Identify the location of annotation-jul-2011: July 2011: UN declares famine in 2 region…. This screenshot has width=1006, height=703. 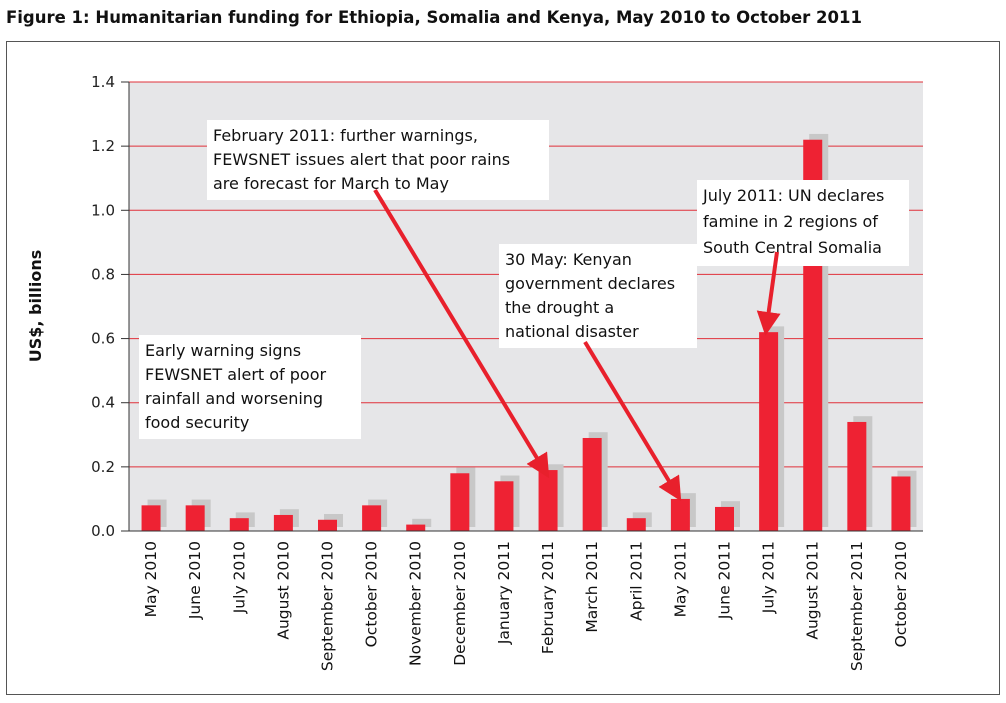
(803, 258).